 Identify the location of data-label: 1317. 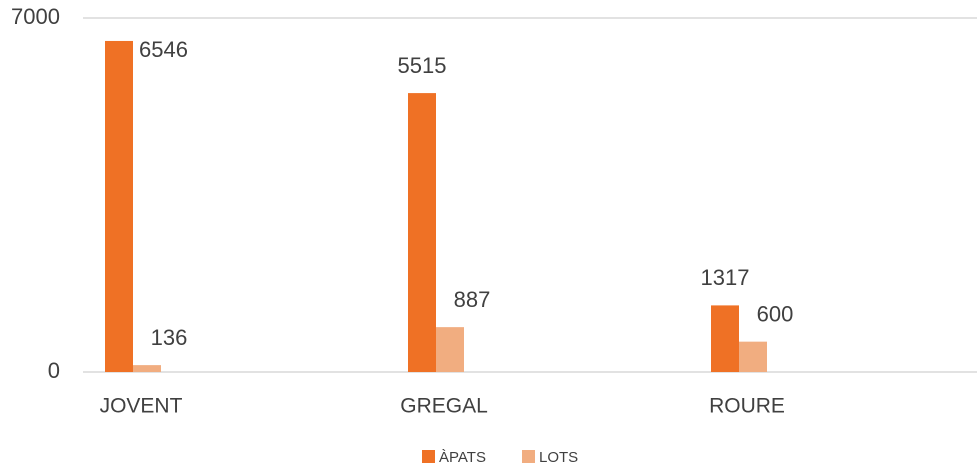
(725, 277).